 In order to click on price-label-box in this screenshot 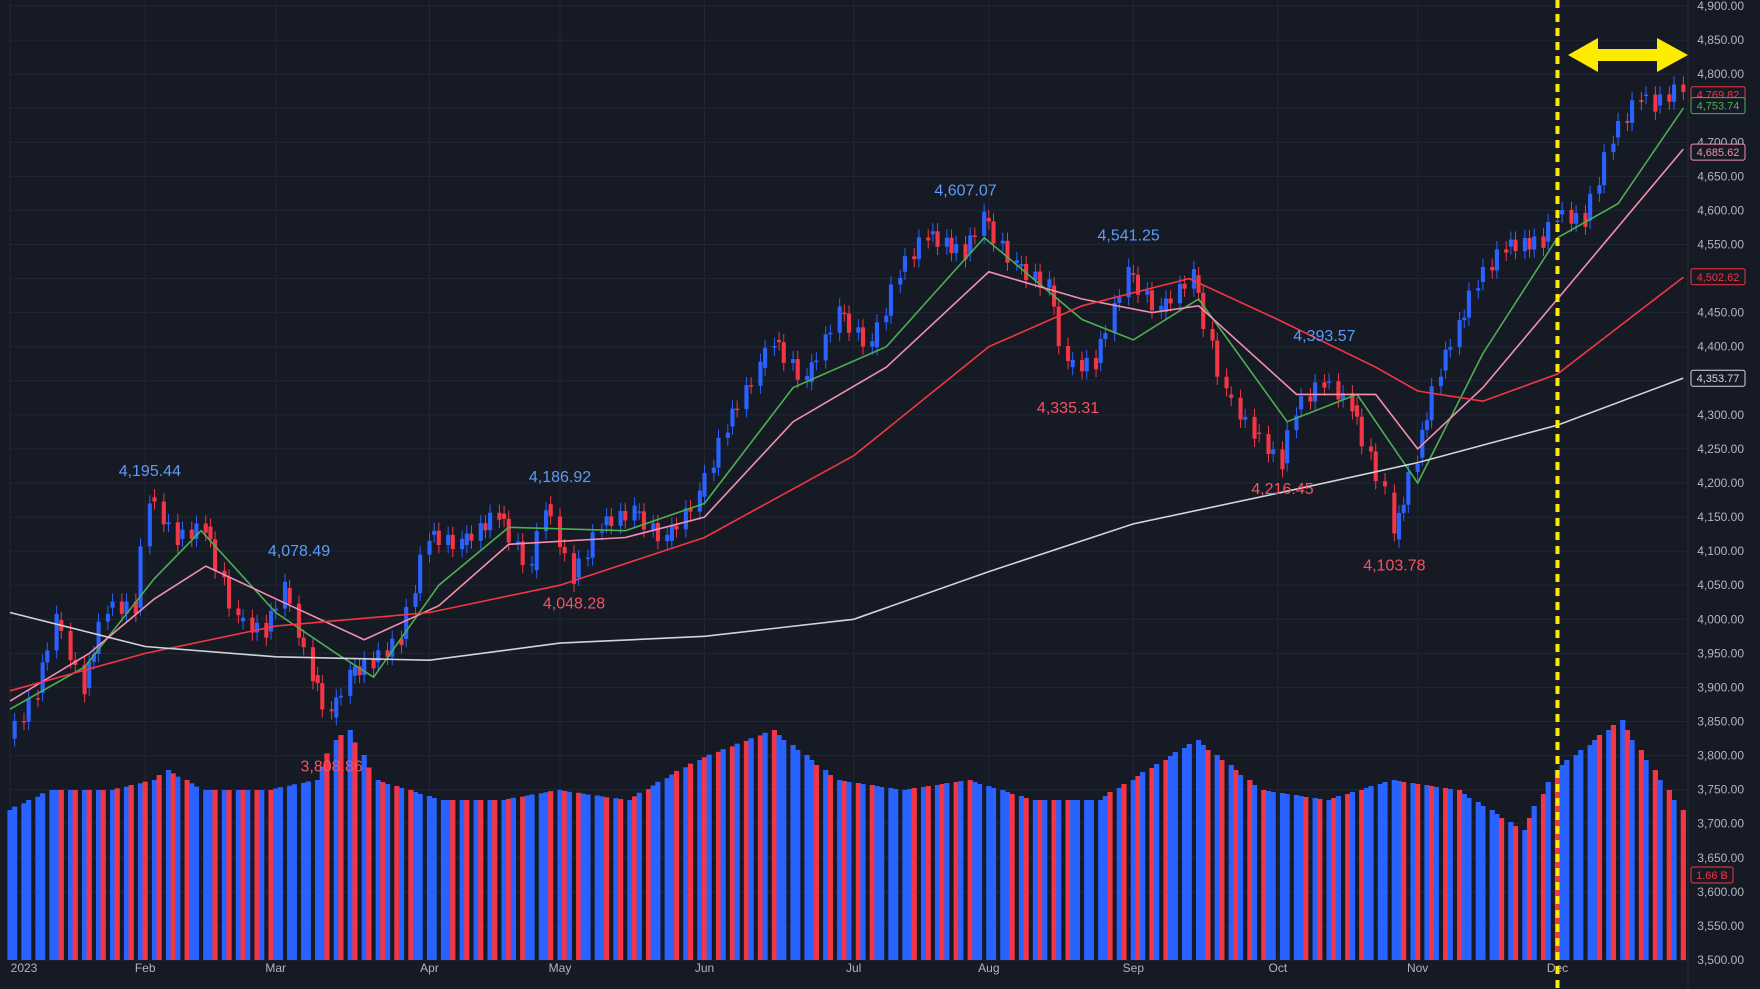, I will do `click(1718, 378)`.